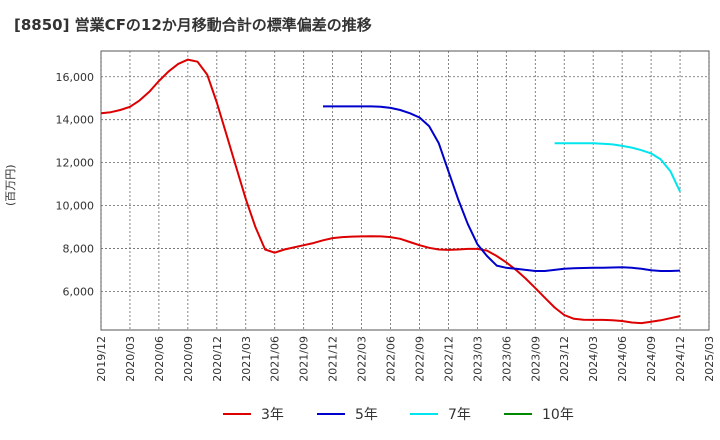 The width and height of the screenshot is (720, 440). Describe the element at coordinates (331, 414) in the screenshot. I see `legend-swatch-5y` at that location.